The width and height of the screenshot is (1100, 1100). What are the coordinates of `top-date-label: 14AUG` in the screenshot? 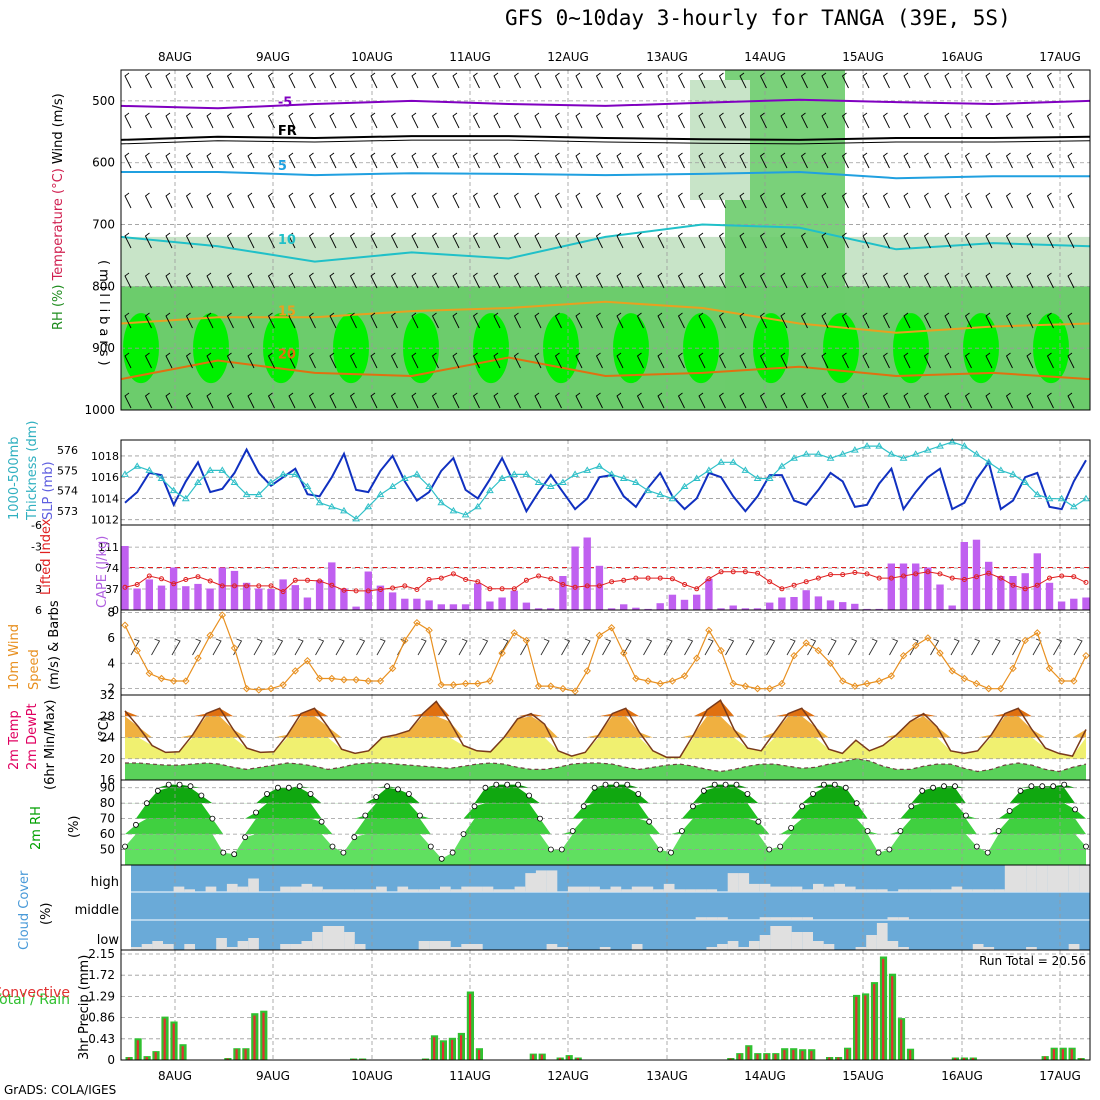 It's located at (765, 57).